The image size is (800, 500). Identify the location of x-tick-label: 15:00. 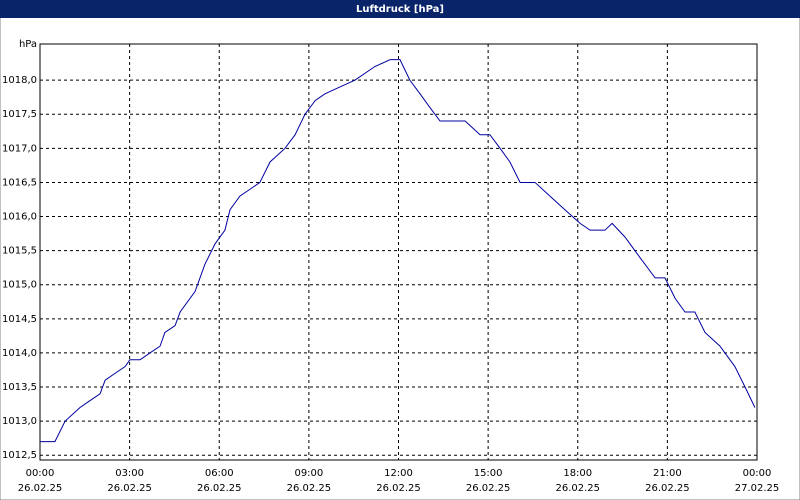
(488, 473).